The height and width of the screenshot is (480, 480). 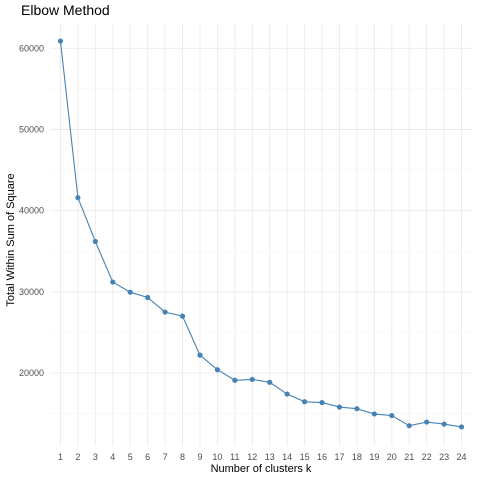 I want to click on x-tick-label: 8, so click(x=182, y=457).